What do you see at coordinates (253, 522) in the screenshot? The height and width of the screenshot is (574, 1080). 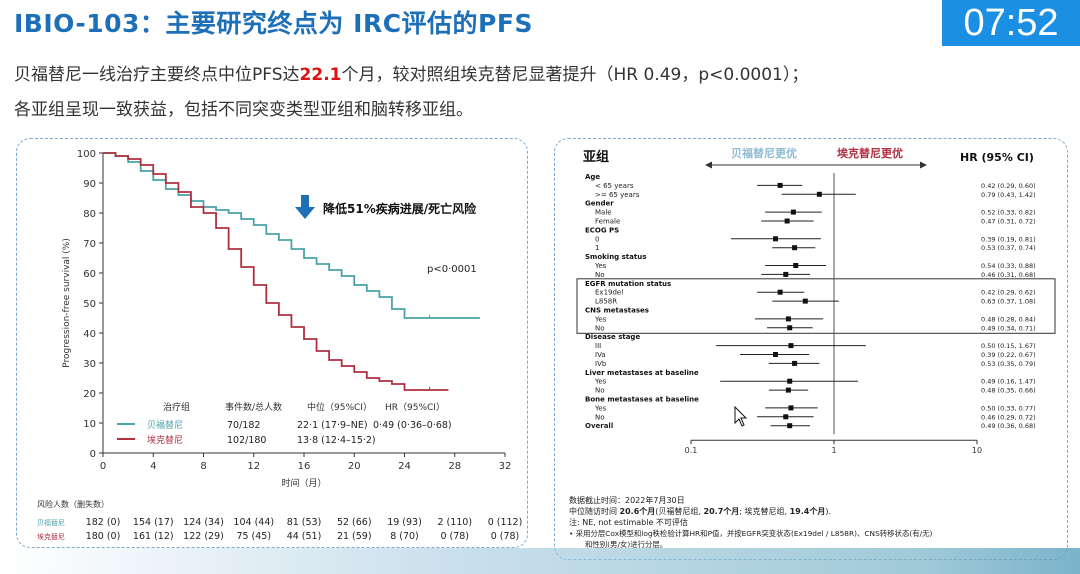 I see `risk-cell: 104 (44)` at bounding box center [253, 522].